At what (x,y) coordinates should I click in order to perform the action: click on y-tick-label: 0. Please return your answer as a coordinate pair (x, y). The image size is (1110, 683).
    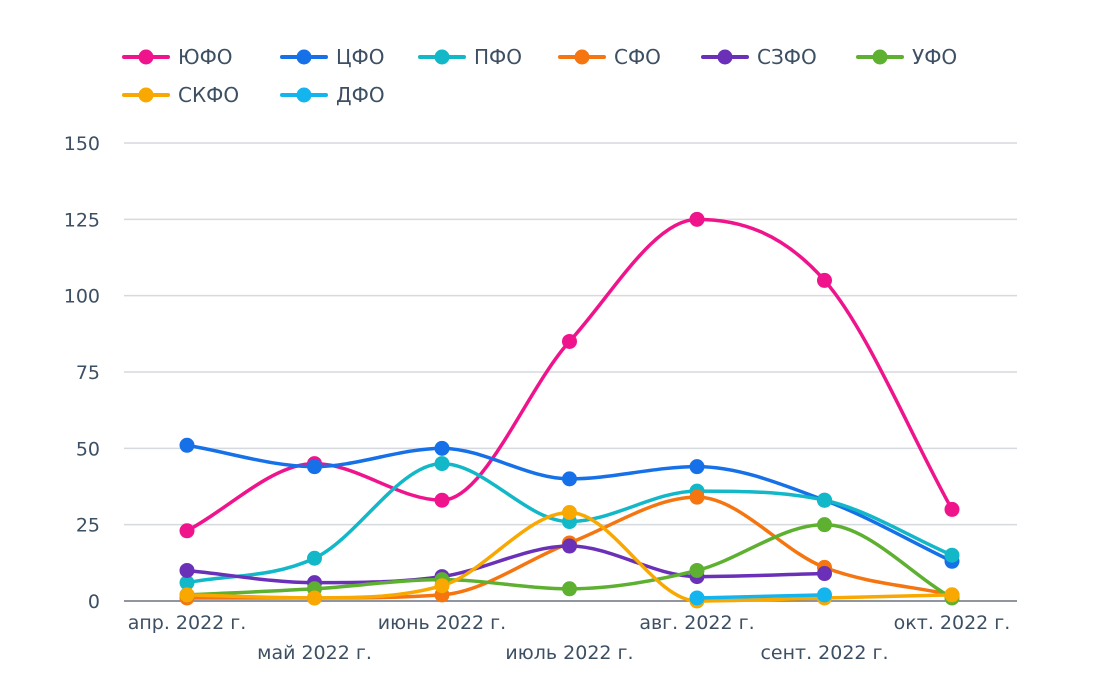
    Looking at the image, I should click on (94, 602).